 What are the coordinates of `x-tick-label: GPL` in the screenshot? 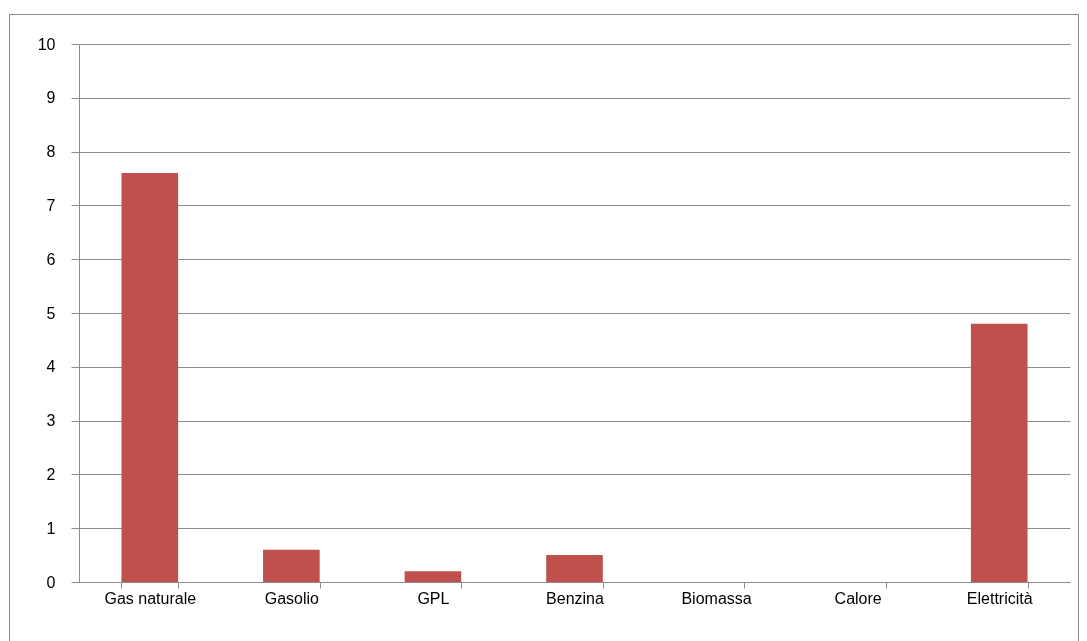 It's located at (433, 598).